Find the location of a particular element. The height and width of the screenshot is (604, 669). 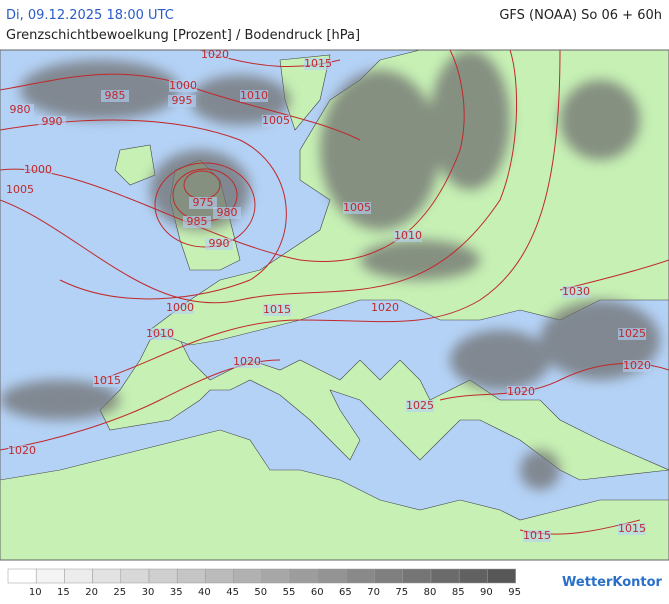

isobar-label: 1030 is located at coordinates (576, 291).